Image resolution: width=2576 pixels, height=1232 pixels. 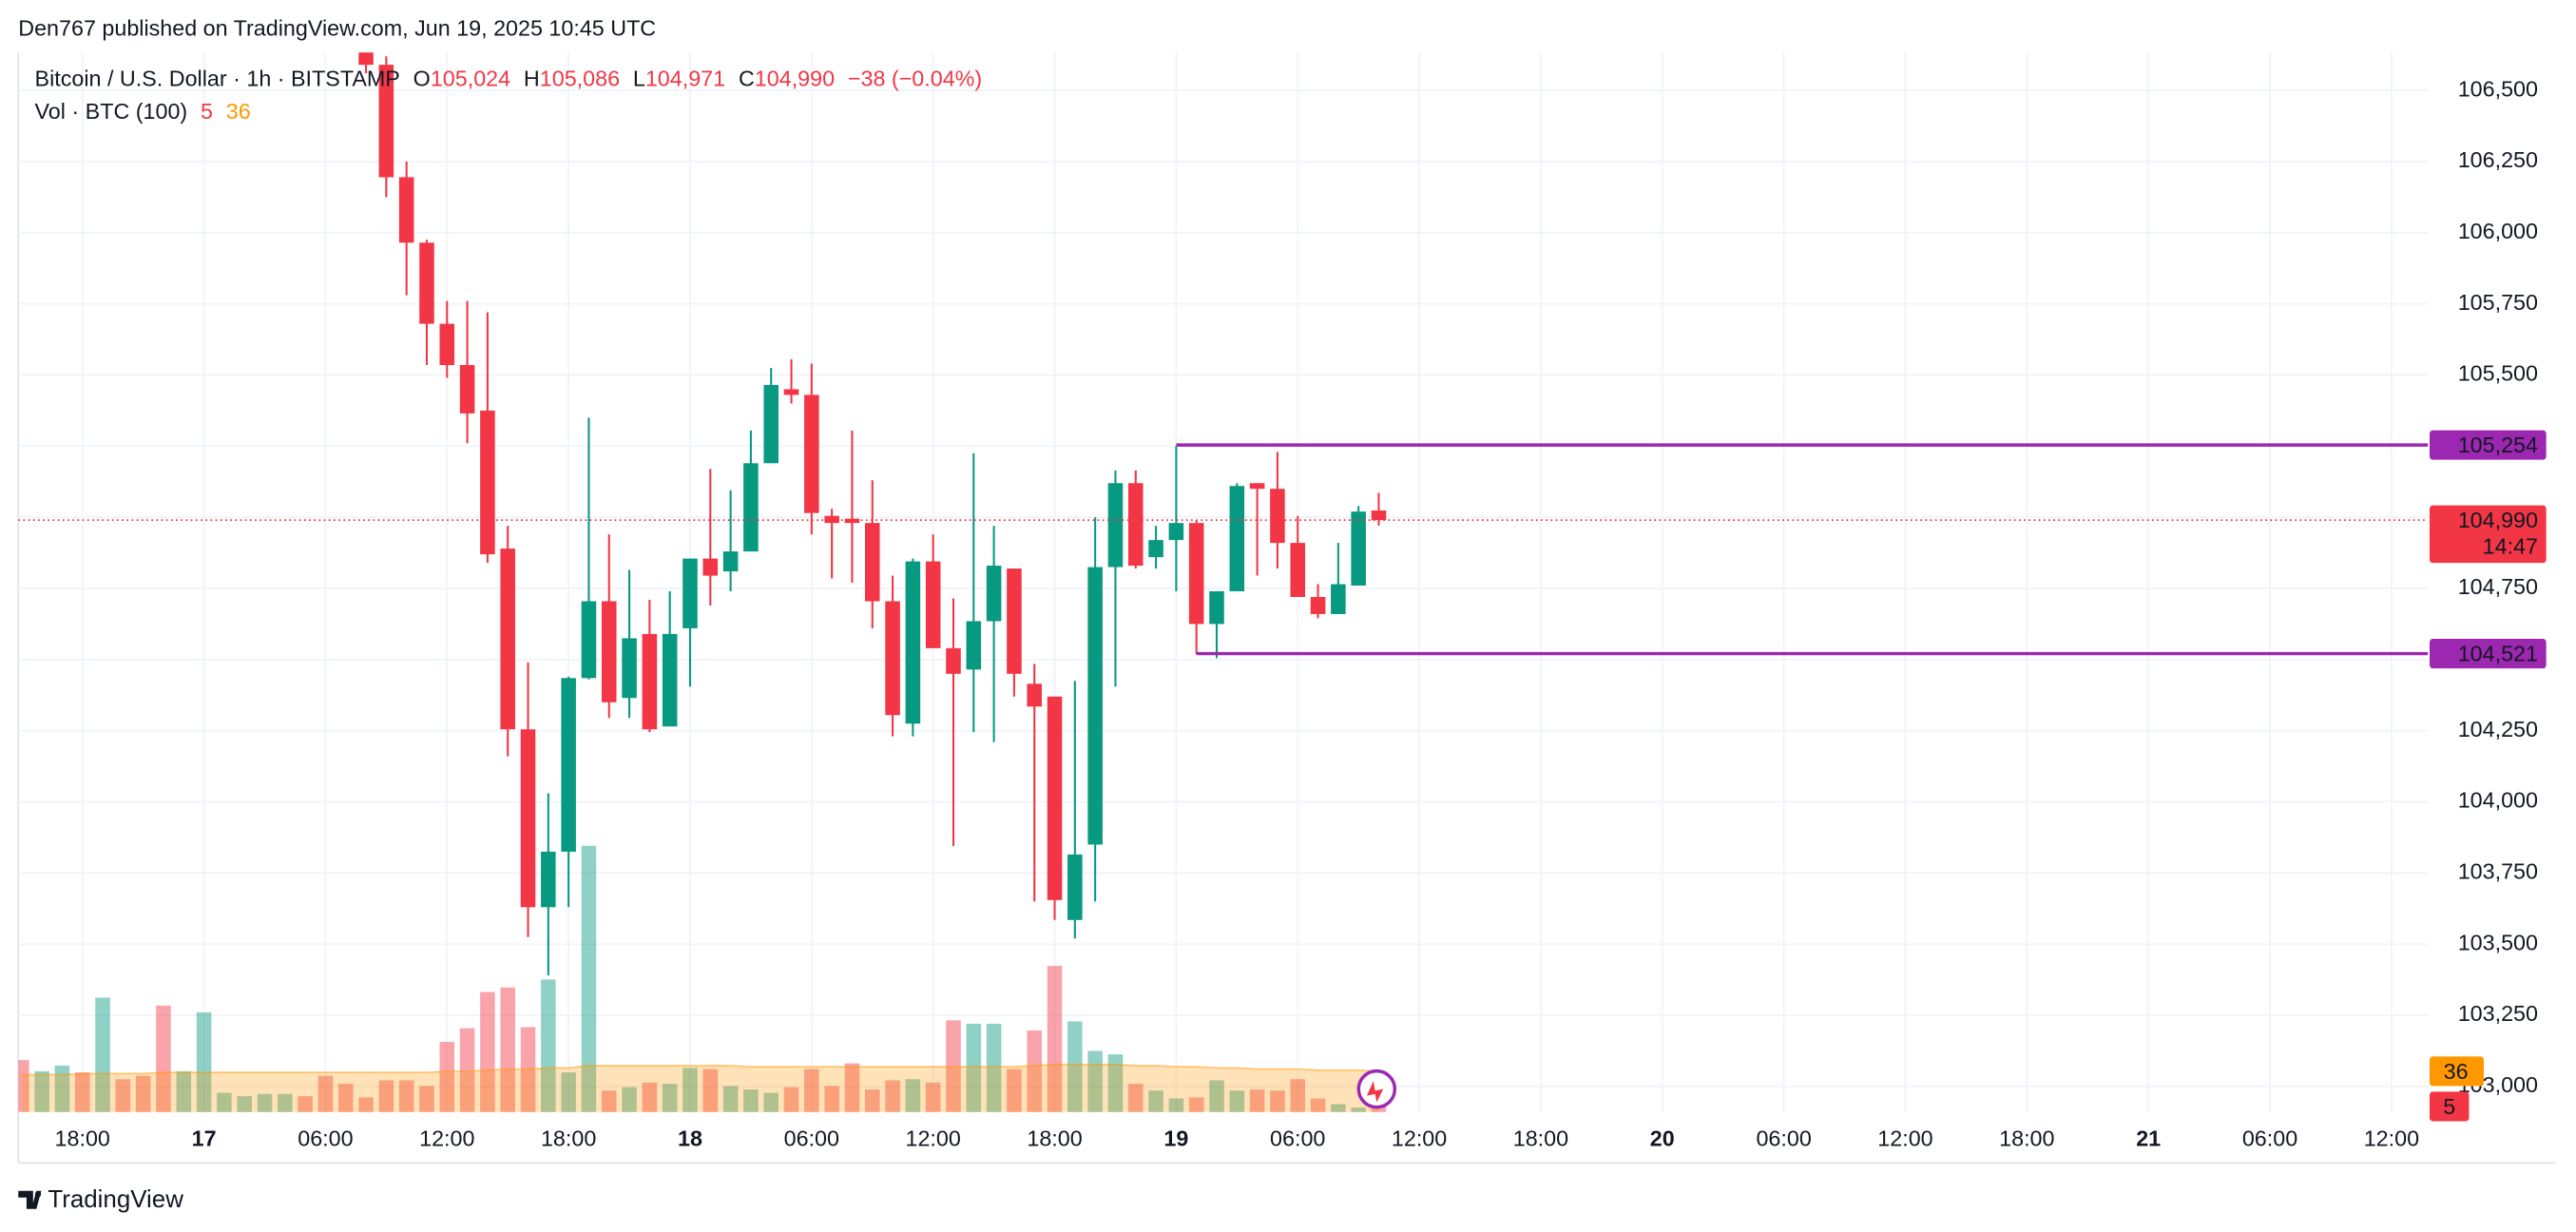 I want to click on countdown-label: 14:47, so click(x=2510, y=546).